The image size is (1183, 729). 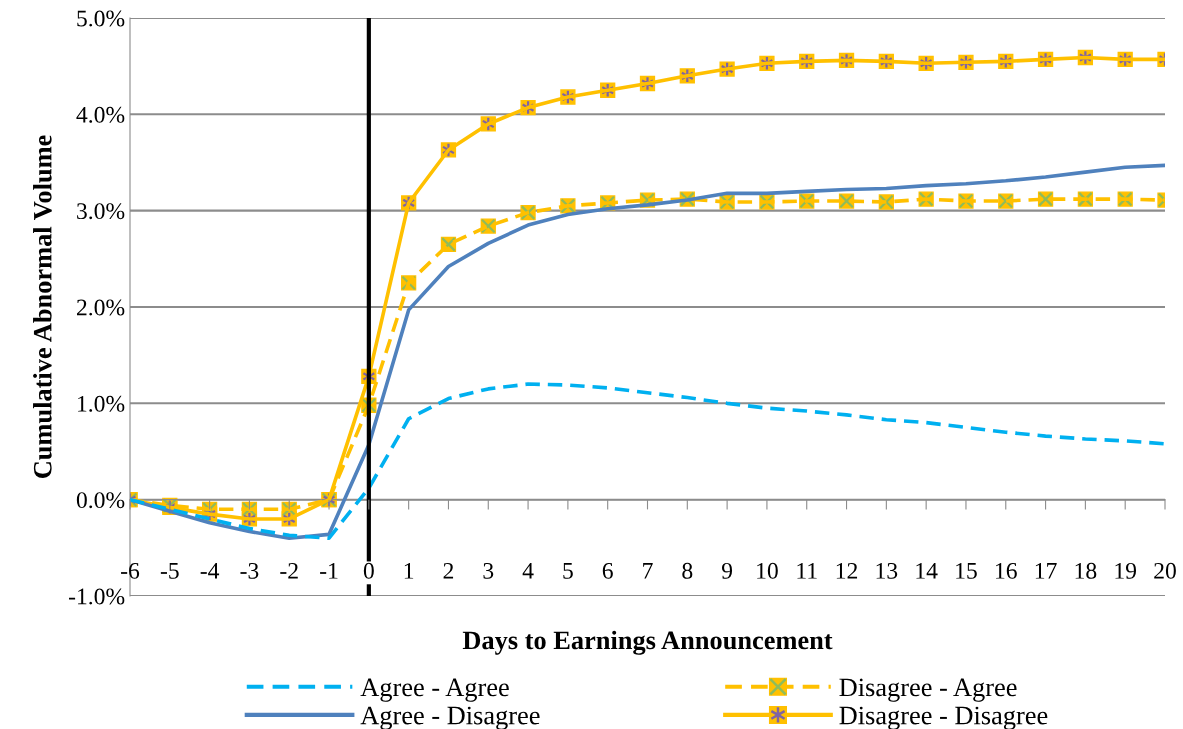 What do you see at coordinates (210, 571) in the screenshot?
I see `x-tick-label: -4` at bounding box center [210, 571].